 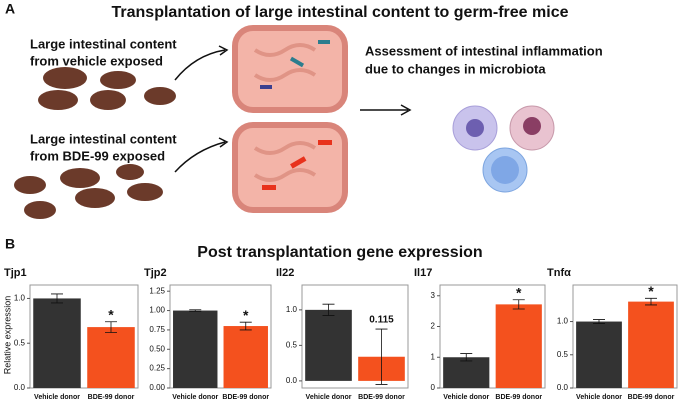 I want to click on y-tick-label: 3, so click(x=433, y=295).